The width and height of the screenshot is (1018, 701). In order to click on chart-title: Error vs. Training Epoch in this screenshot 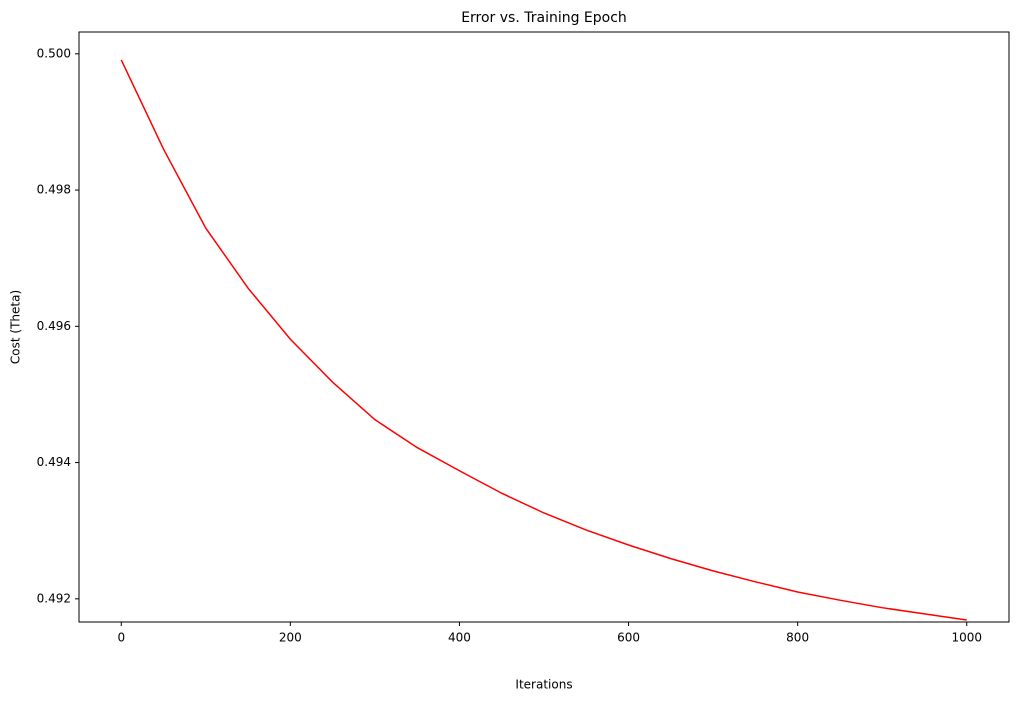, I will do `click(544, 18)`.